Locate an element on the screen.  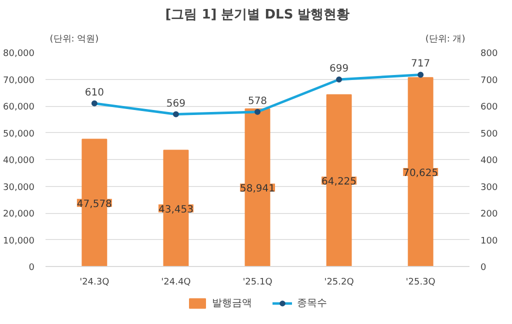
data-label: 569 is located at coordinates (176, 104).